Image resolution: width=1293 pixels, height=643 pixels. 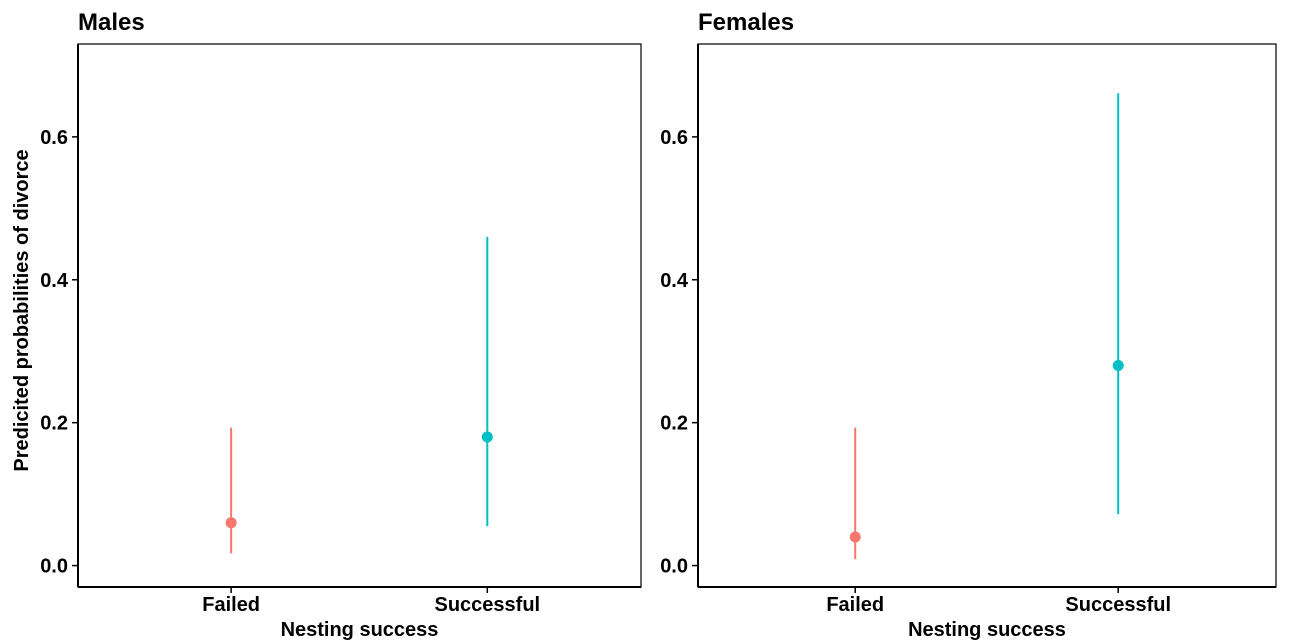 I want to click on panel-title: Males, so click(x=111, y=22).